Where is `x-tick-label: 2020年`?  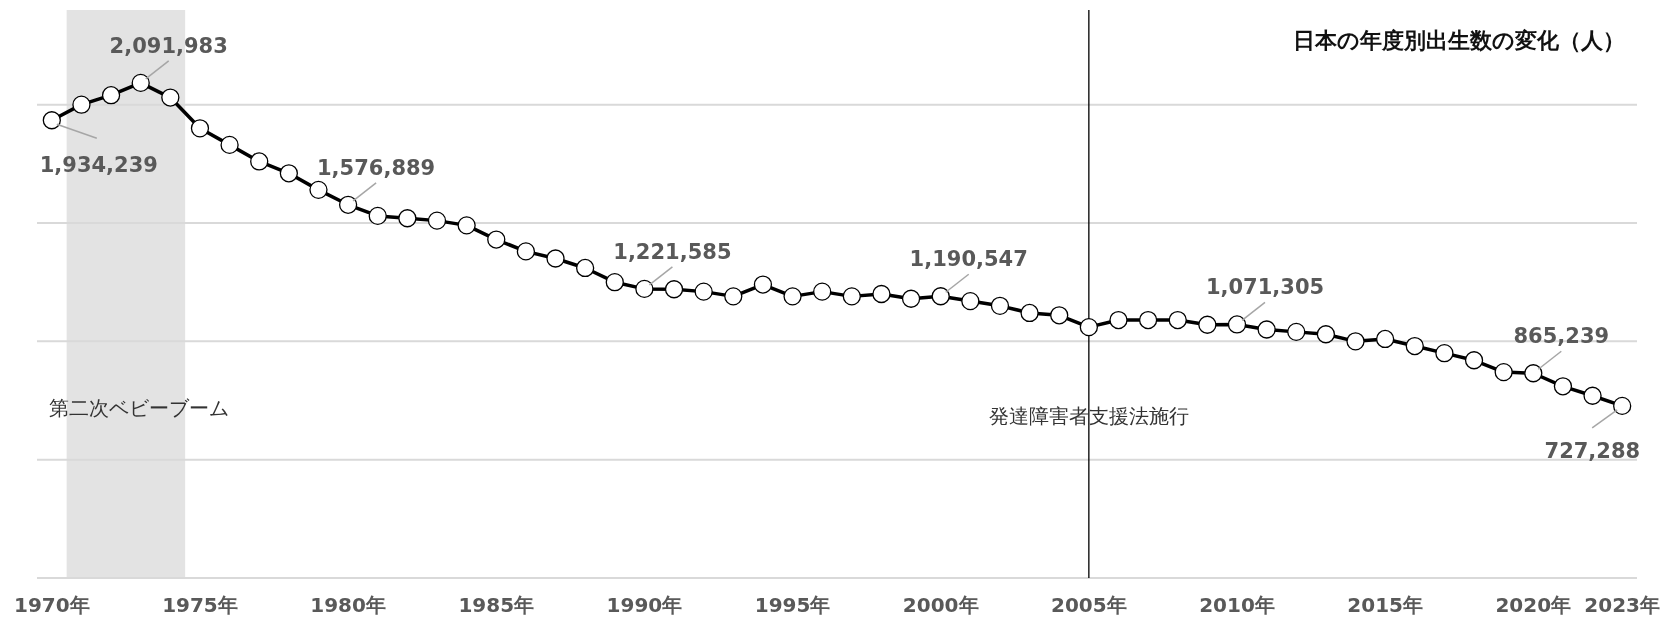 x-tick-label: 2020年 is located at coordinates (1533, 605).